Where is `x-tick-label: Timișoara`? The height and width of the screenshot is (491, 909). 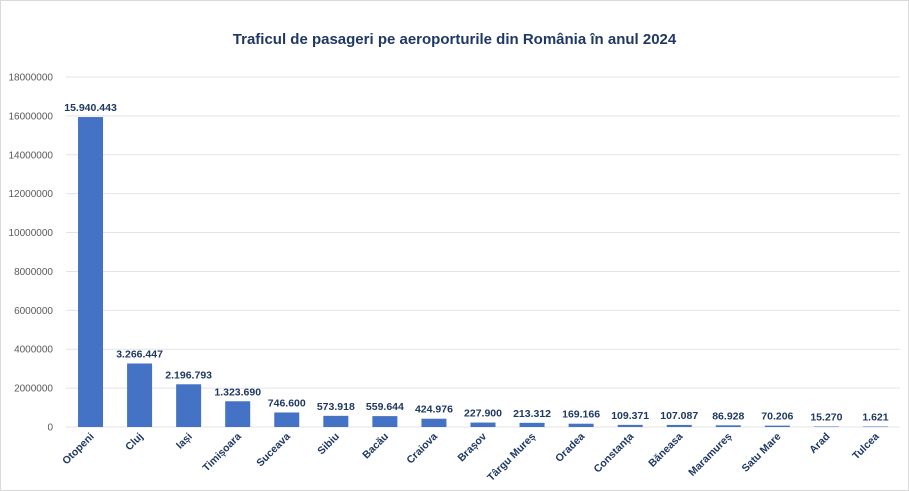 x-tick-label: Timișoara is located at coordinates (222, 453).